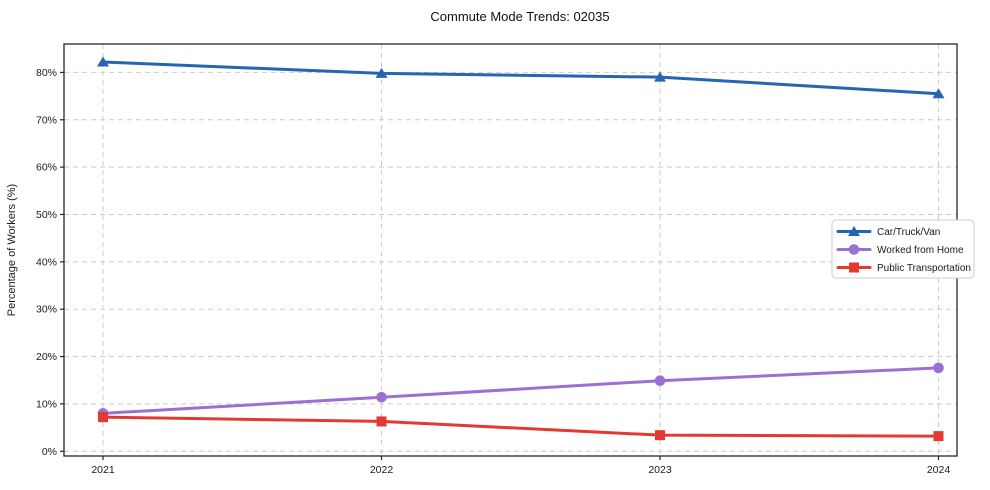  I want to click on legend-item: Car/Truck/Van, so click(888, 232).